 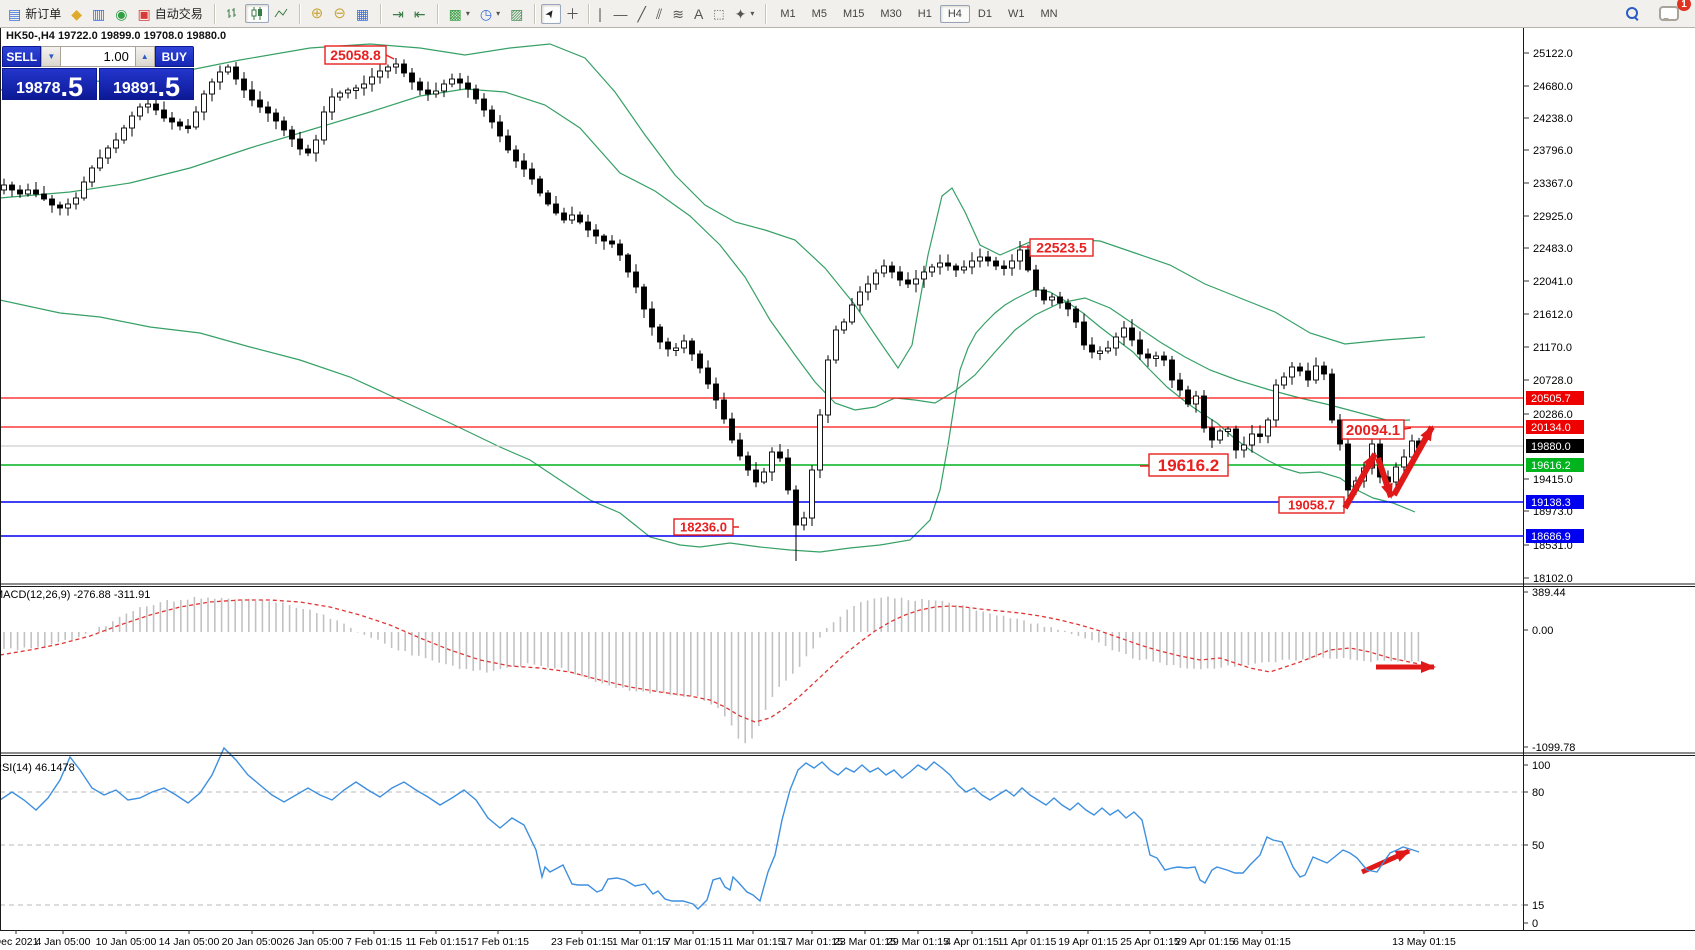 I want to click on price-badge-20134.0, so click(x=1555, y=427).